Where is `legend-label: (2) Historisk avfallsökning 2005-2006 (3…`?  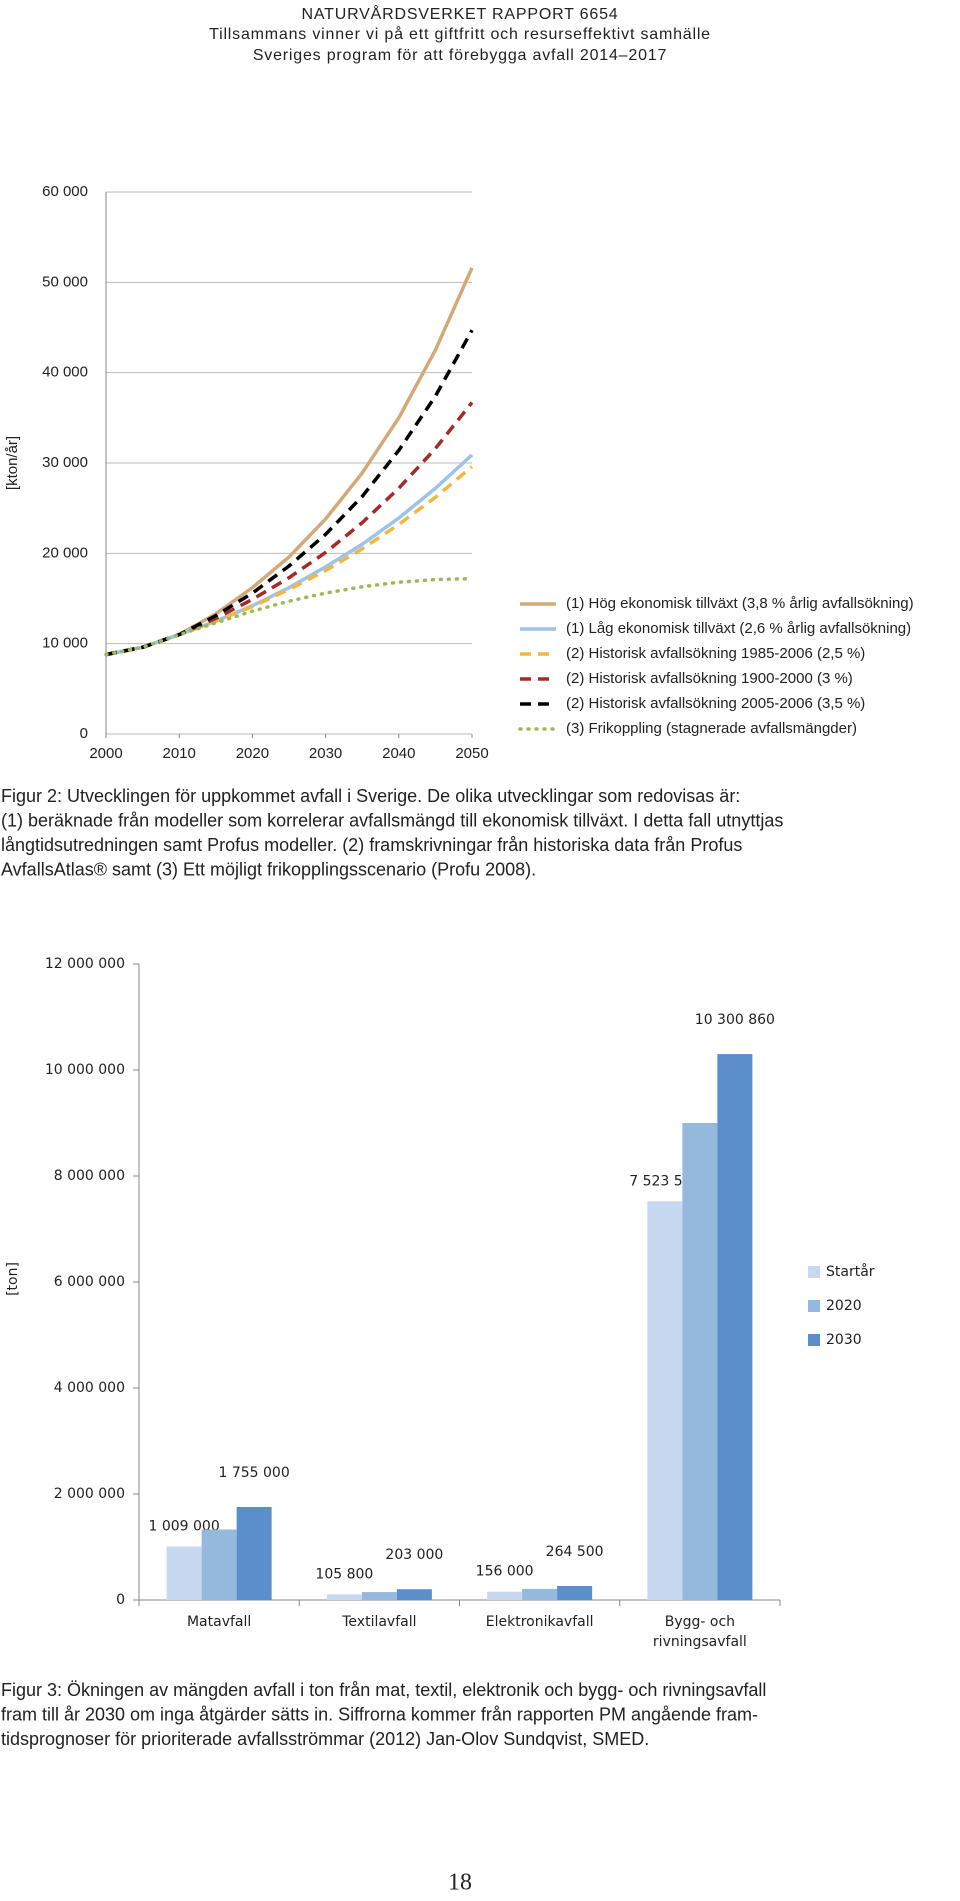 legend-label: (2) Historisk avfallsökning 2005-2006 (3… is located at coordinates (715, 703).